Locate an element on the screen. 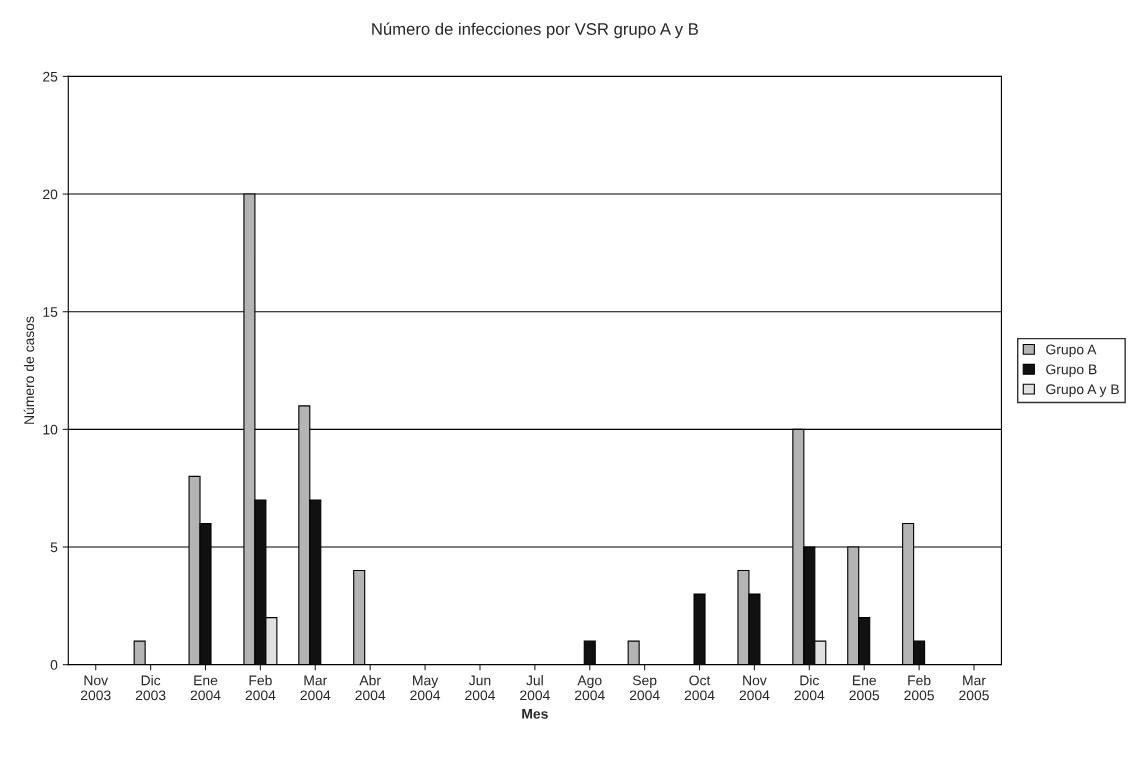 This screenshot has height=764, width=1138. legend-label: Grupo A y B is located at coordinates (1082, 390).